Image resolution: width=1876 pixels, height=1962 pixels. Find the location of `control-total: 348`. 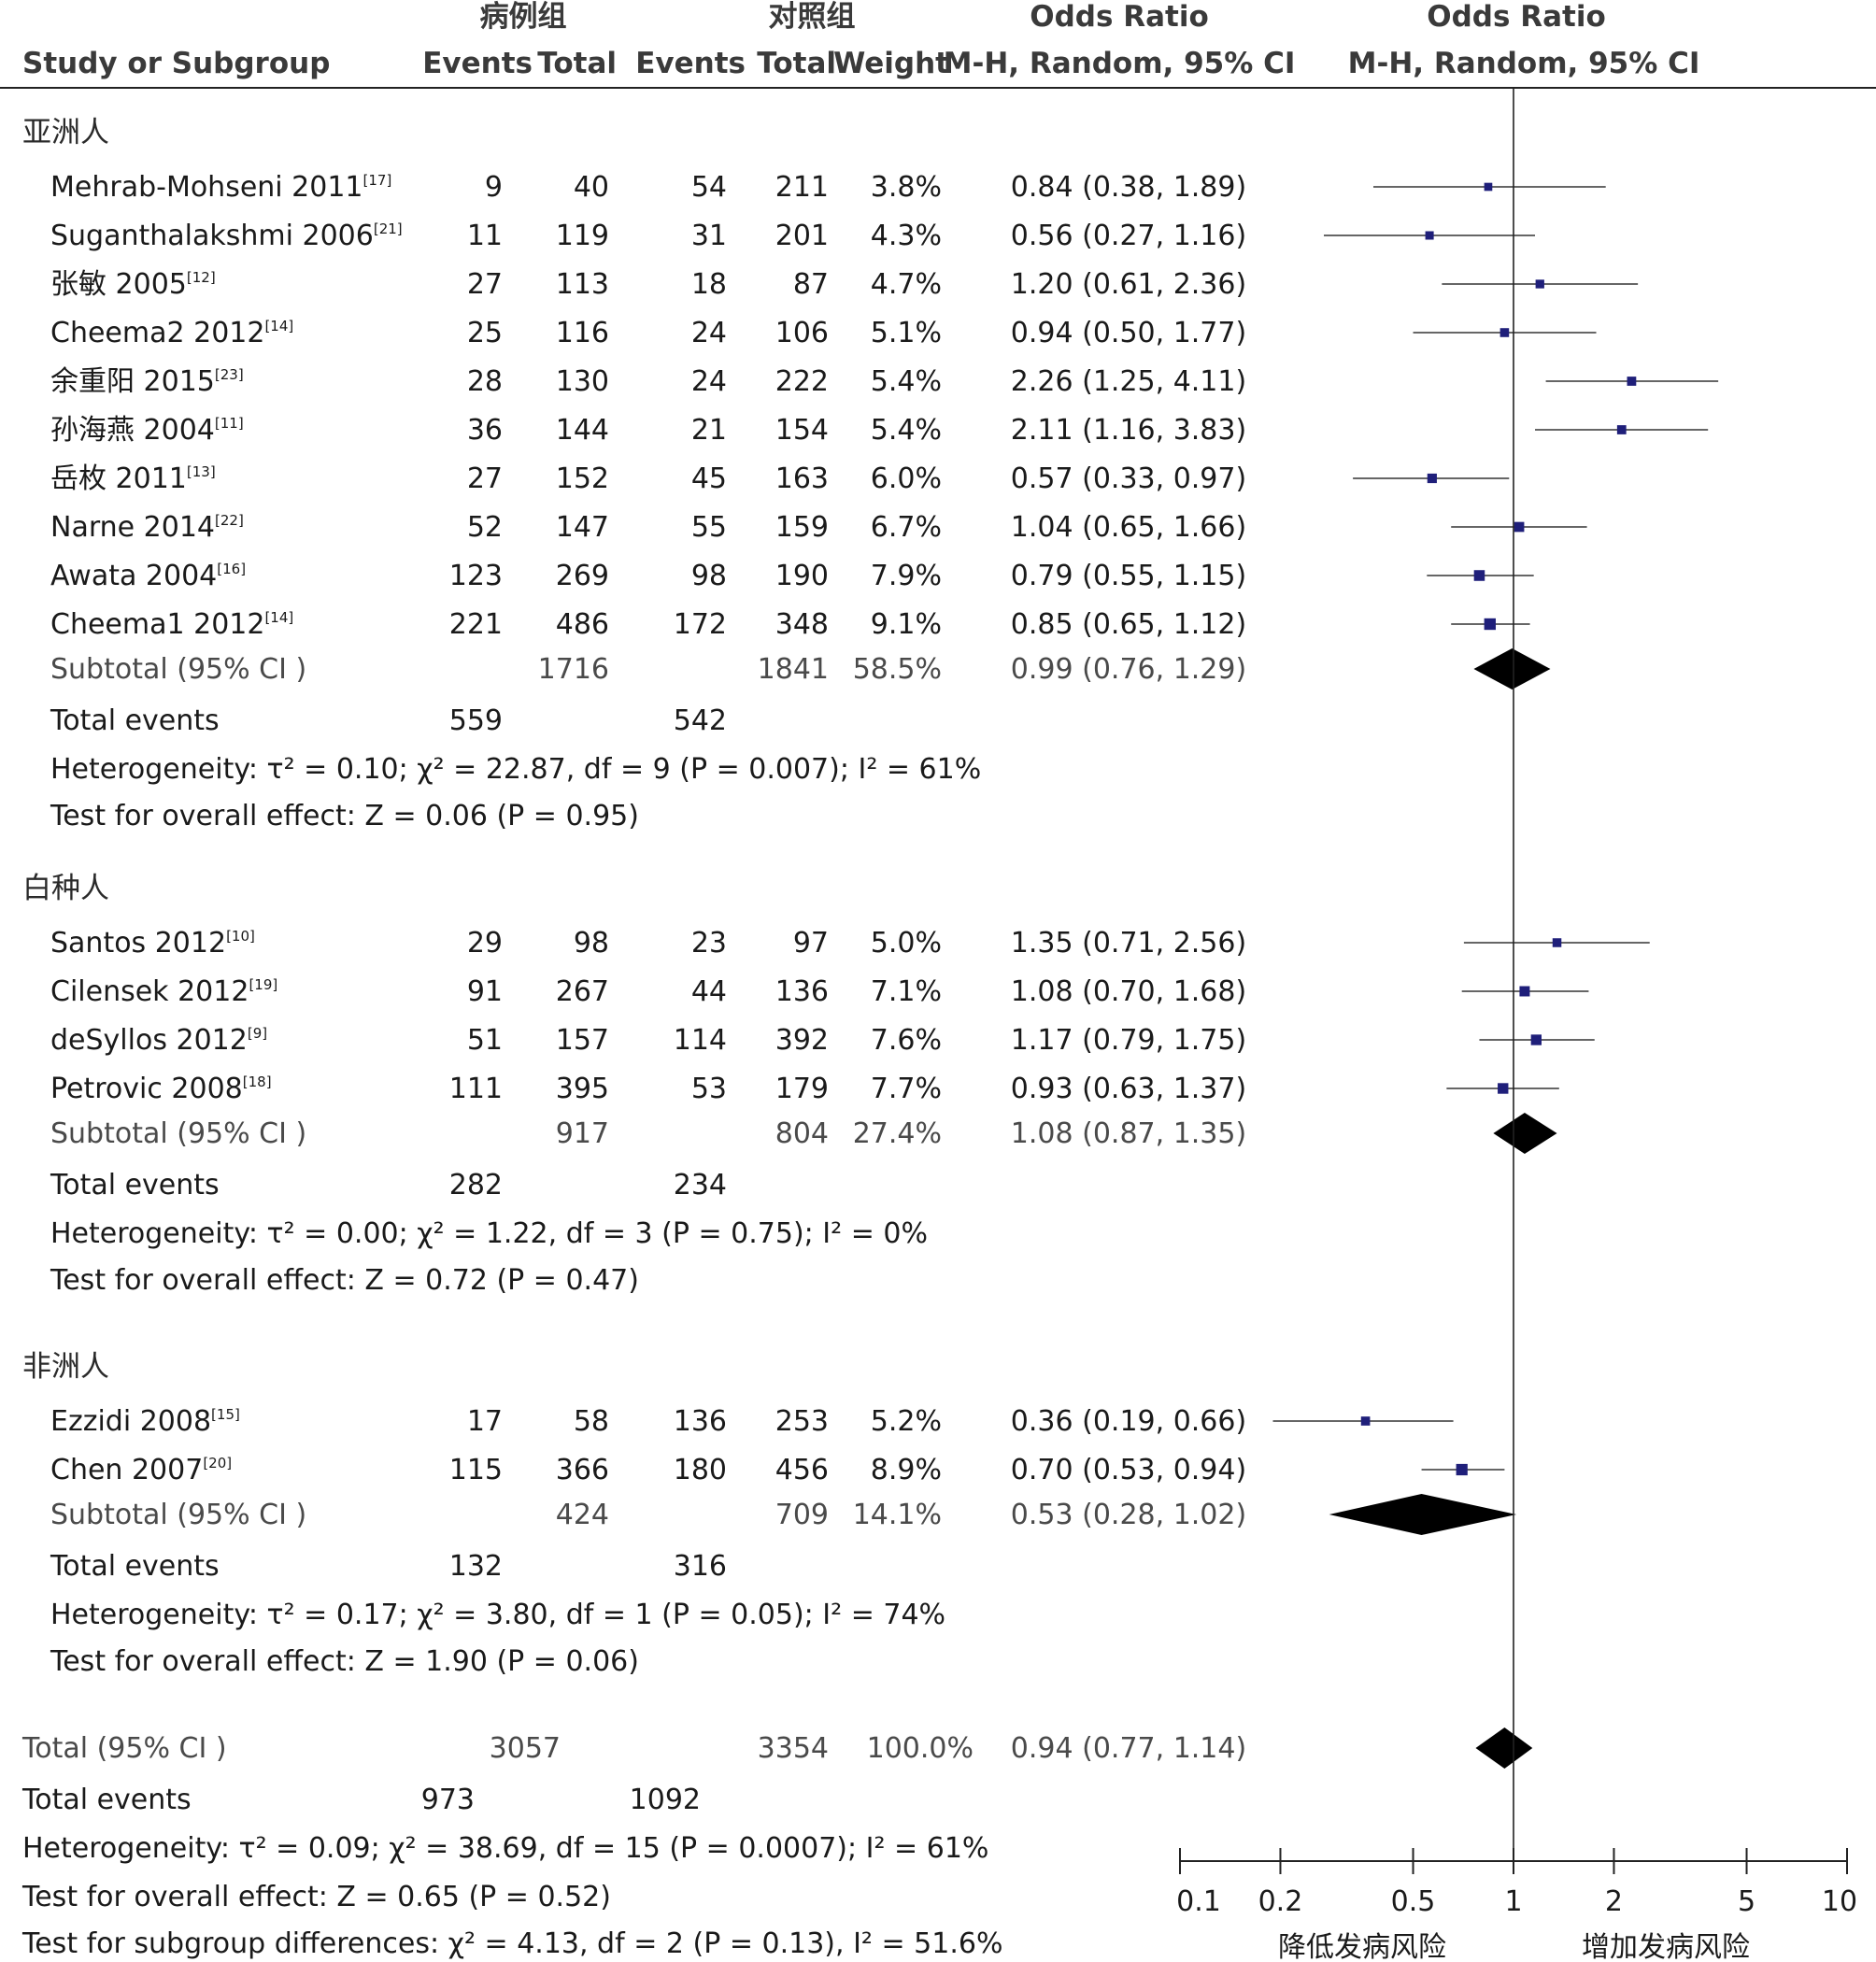

control-total: 348 is located at coordinates (802, 624).